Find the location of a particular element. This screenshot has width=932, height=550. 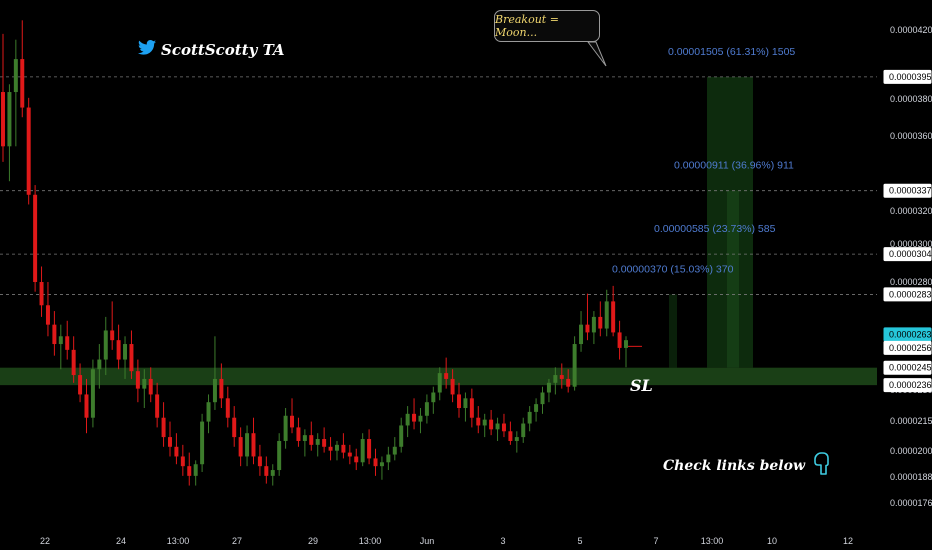

date-axis-tick: 3 is located at coordinates (502, 541).